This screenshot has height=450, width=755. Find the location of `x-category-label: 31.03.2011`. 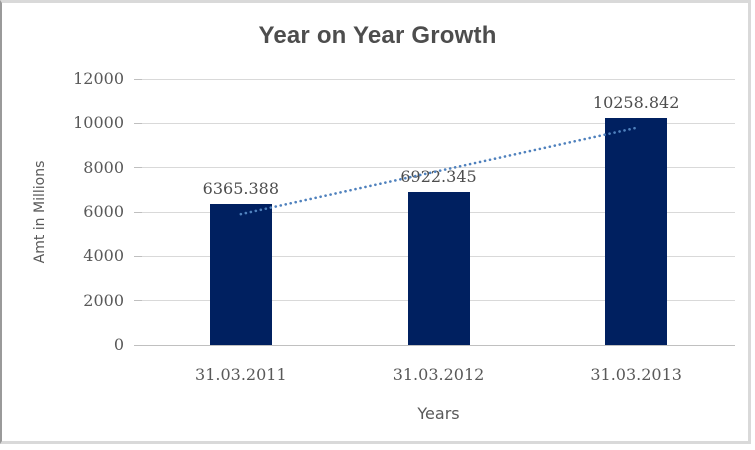

x-category-label: 31.03.2011 is located at coordinates (241, 374).